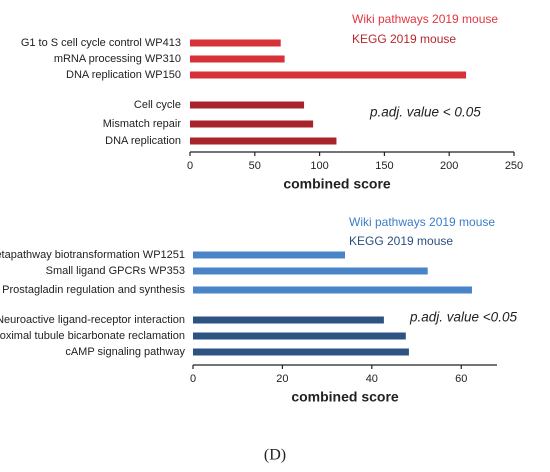 The image size is (550, 472). What do you see at coordinates (92, 255) in the screenshot?
I see `category-label: Metapathway biotransformation WP1251` at bounding box center [92, 255].